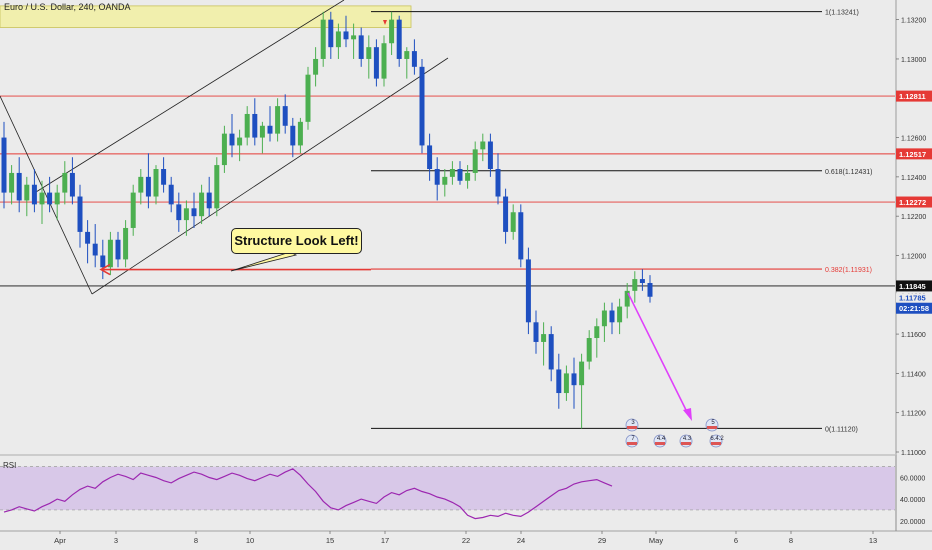  Describe the element at coordinates (632, 425) in the screenshot. I see `event-badge: 3` at that location.